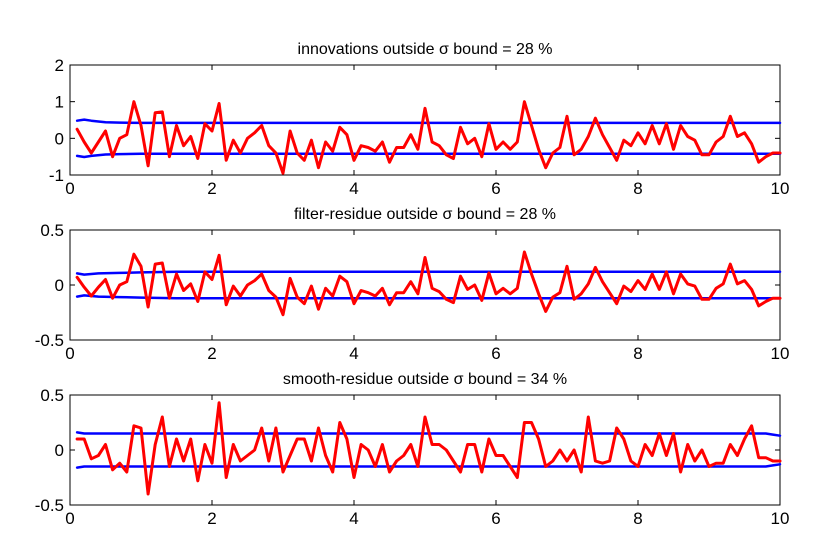 The image size is (831, 553). Describe the element at coordinates (425, 379) in the screenshot. I see `subplot-title: smooth-residue outside σ bound = 34 %` at that location.